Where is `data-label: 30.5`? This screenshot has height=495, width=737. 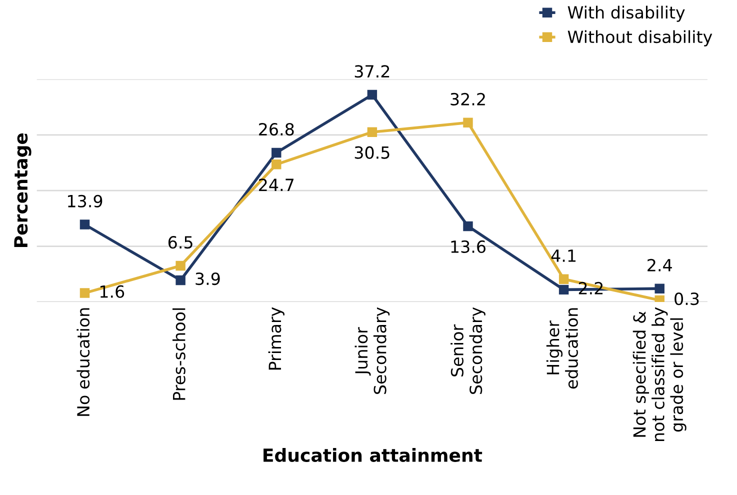
data-label: 30.5 is located at coordinates (372, 152).